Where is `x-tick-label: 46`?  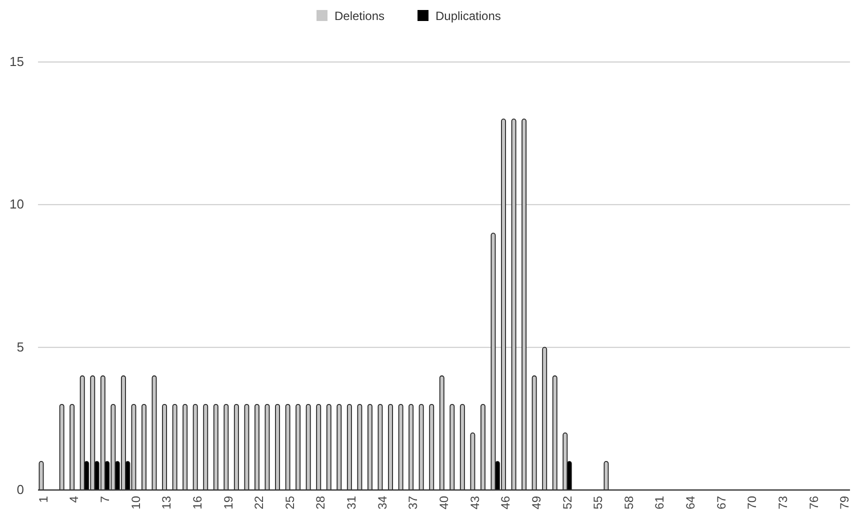 x-tick-label: 46 is located at coordinates (505, 503).